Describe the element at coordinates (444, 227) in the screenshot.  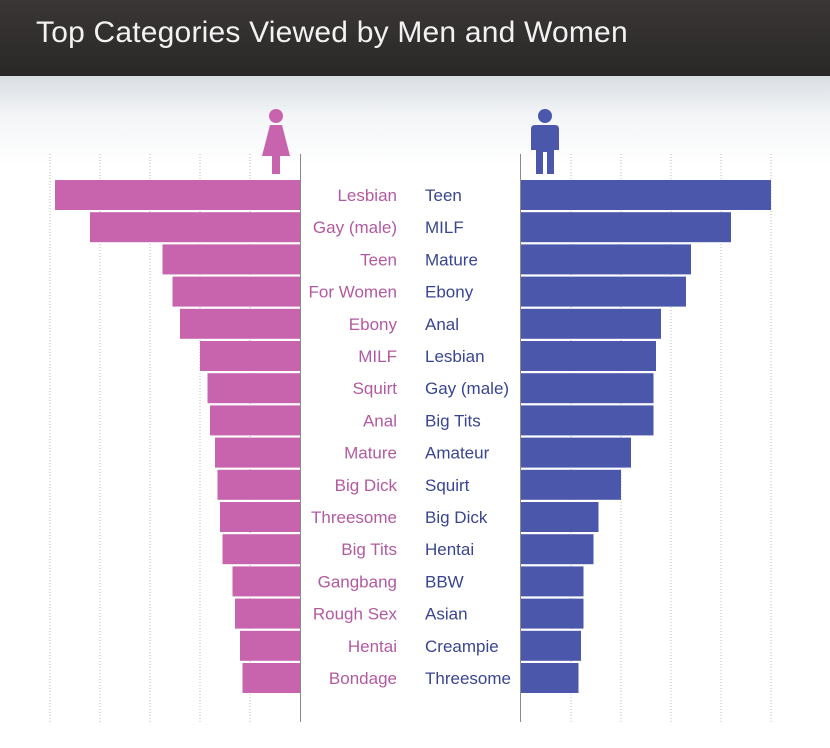
I see `men-category-label: MILF` at that location.